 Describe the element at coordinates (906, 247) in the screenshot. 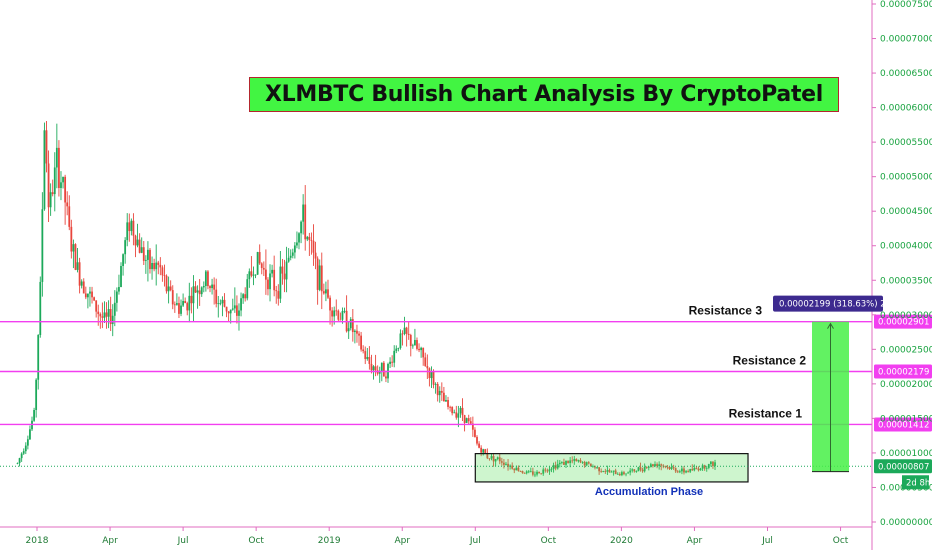

I see `price-tick-label: 0.00004000` at that location.